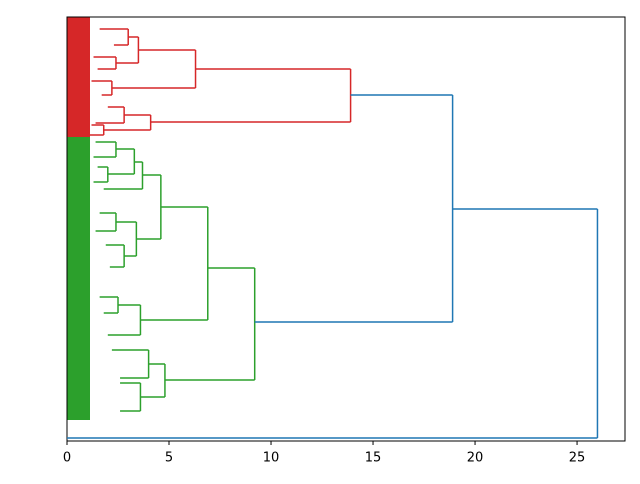  I want to click on x-tick-label: 15, so click(373, 458).